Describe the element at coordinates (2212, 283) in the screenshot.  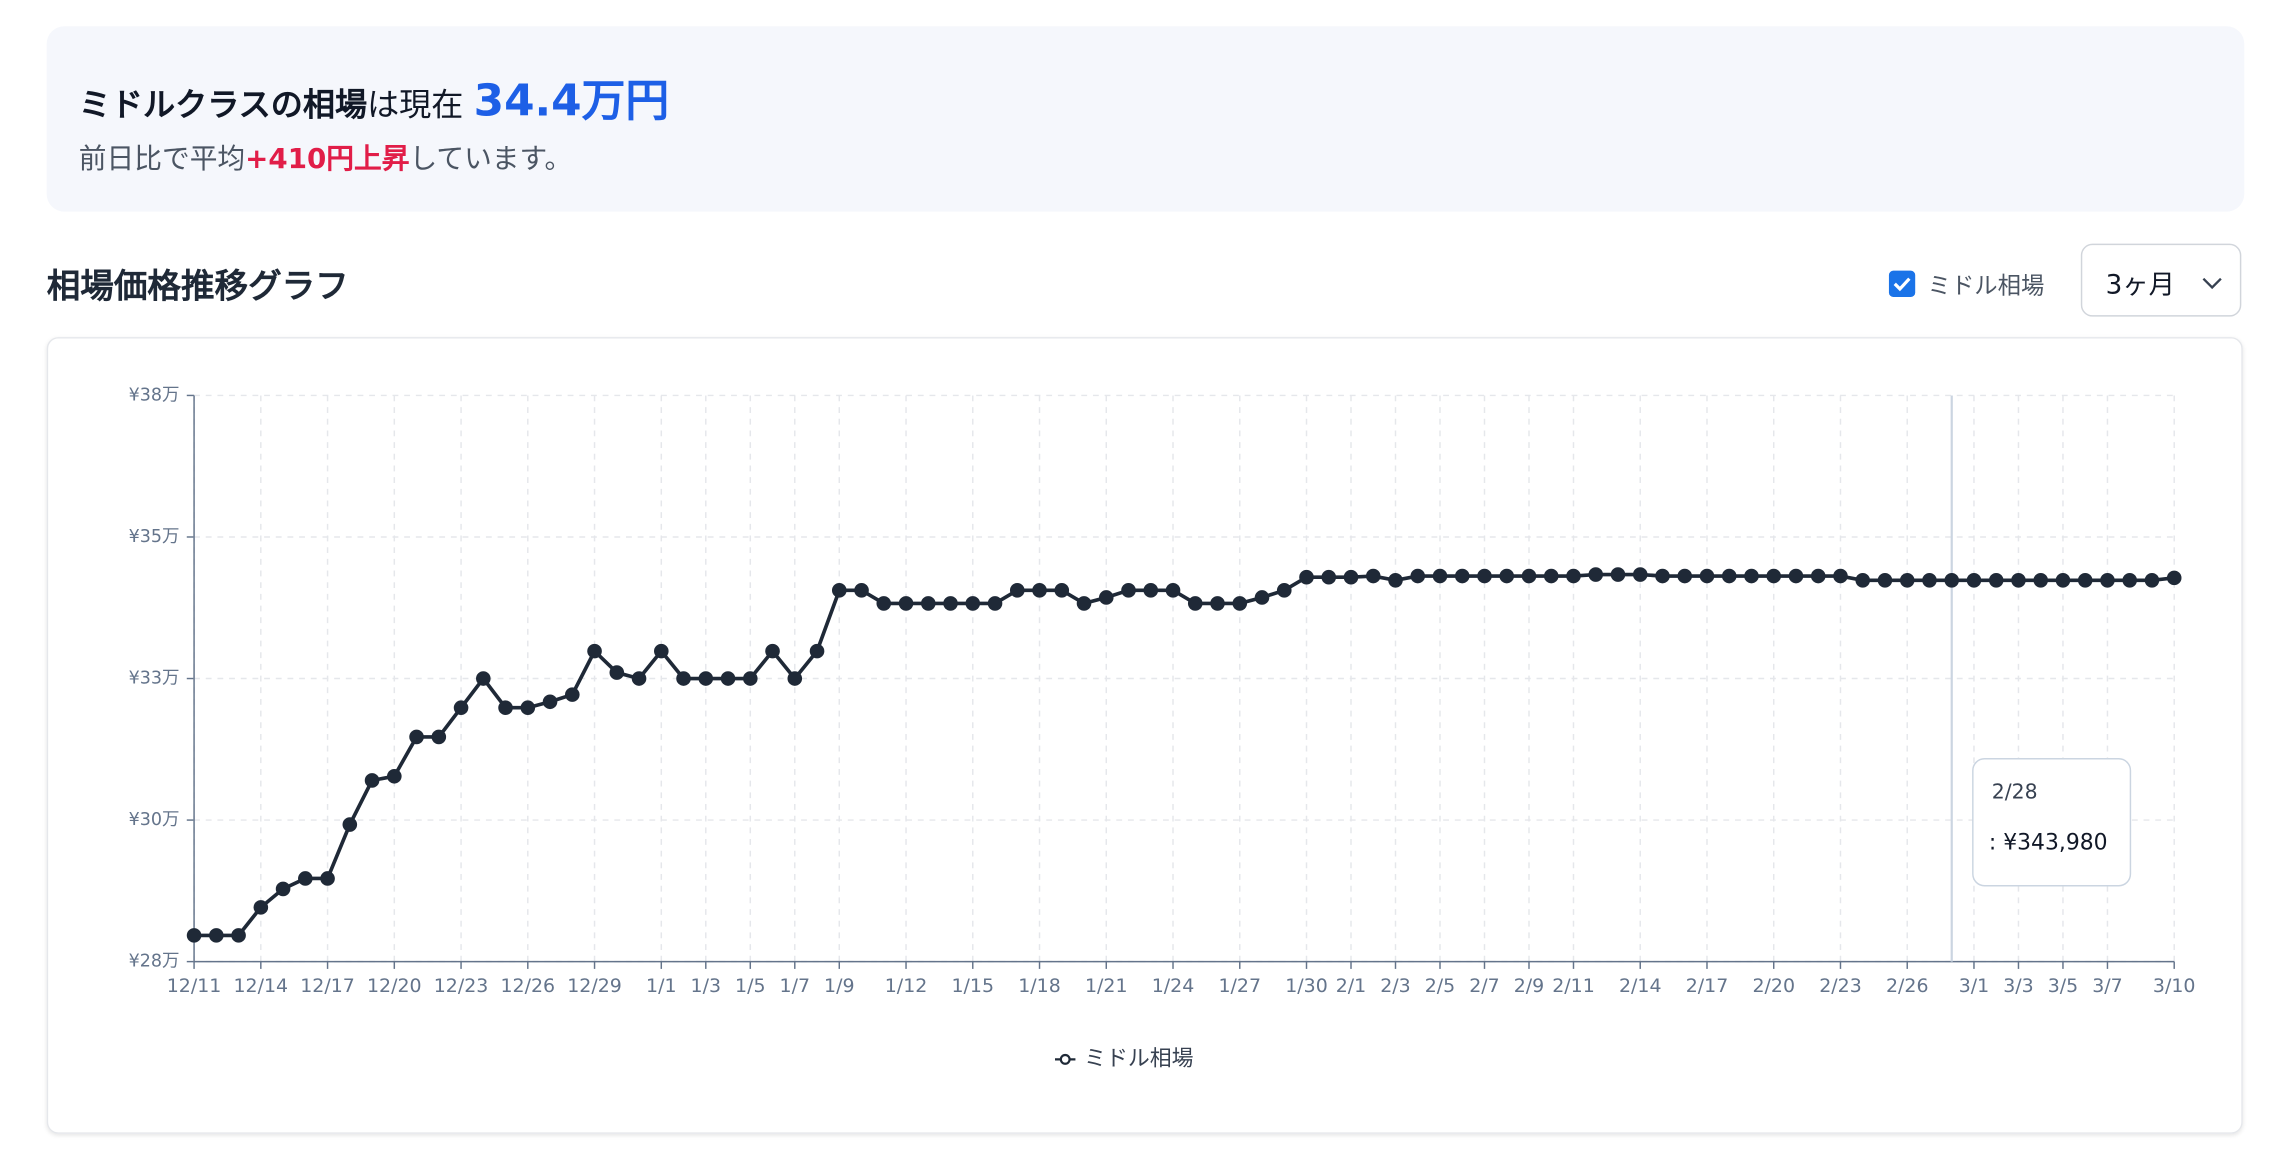
I see `chevron` at that location.